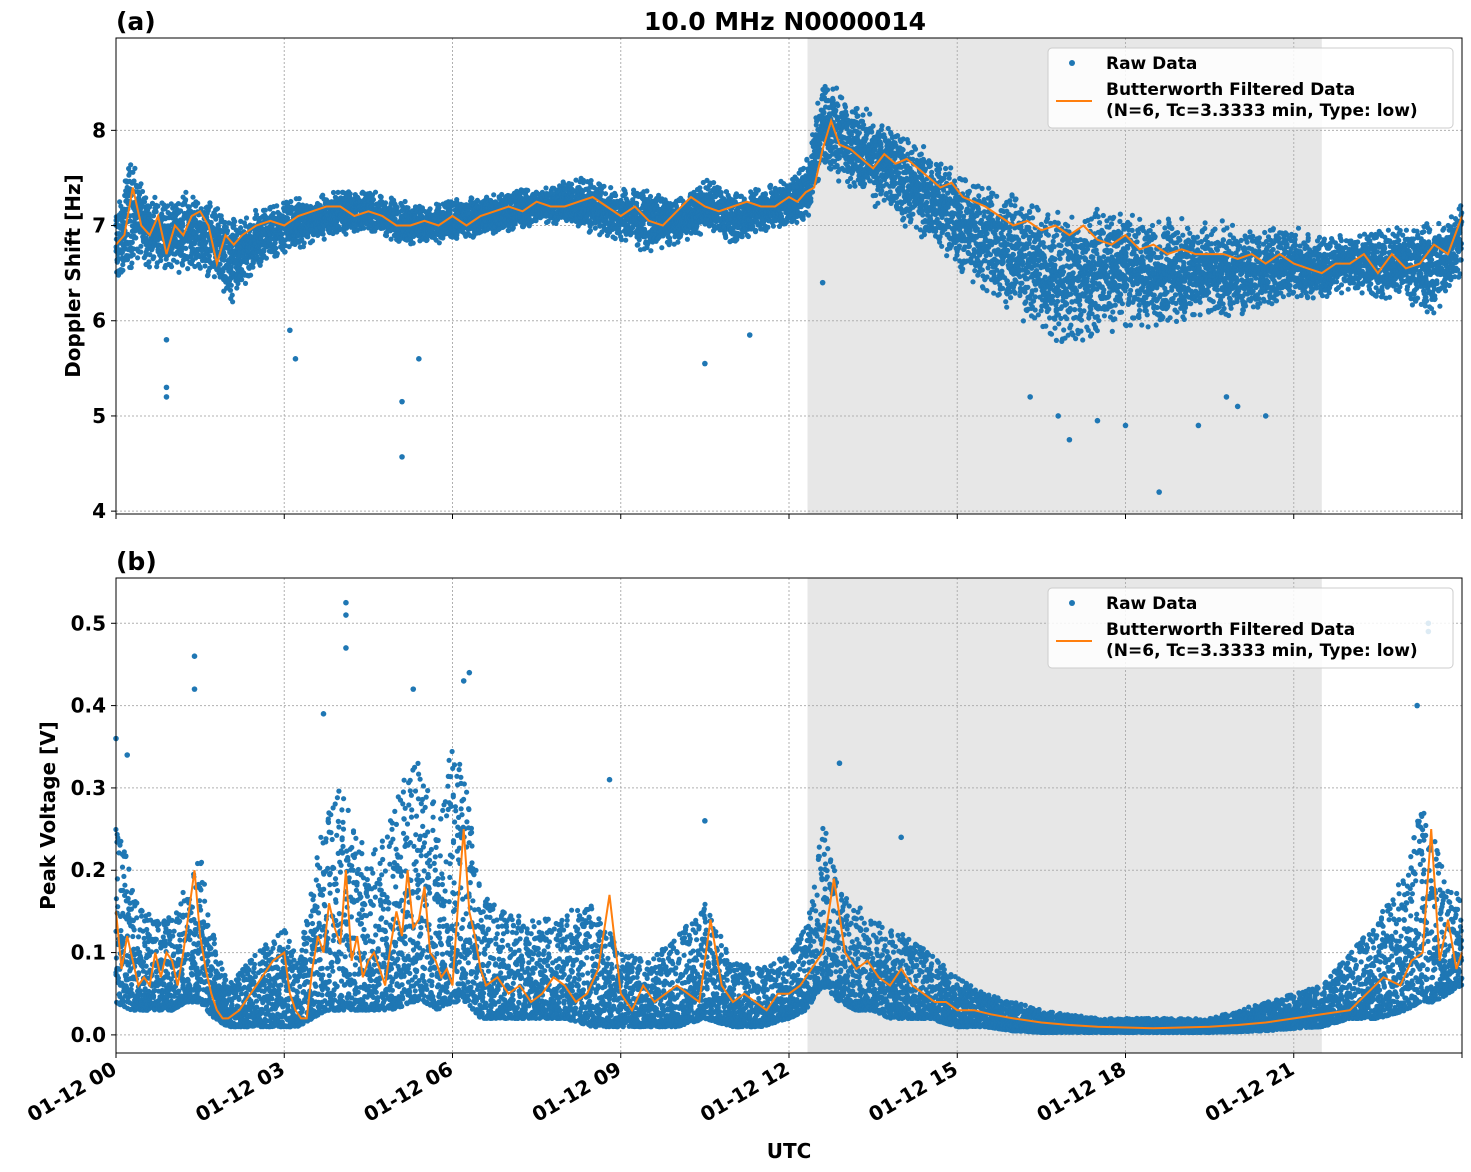  I want to click on panel-label: (a), so click(136, 21).